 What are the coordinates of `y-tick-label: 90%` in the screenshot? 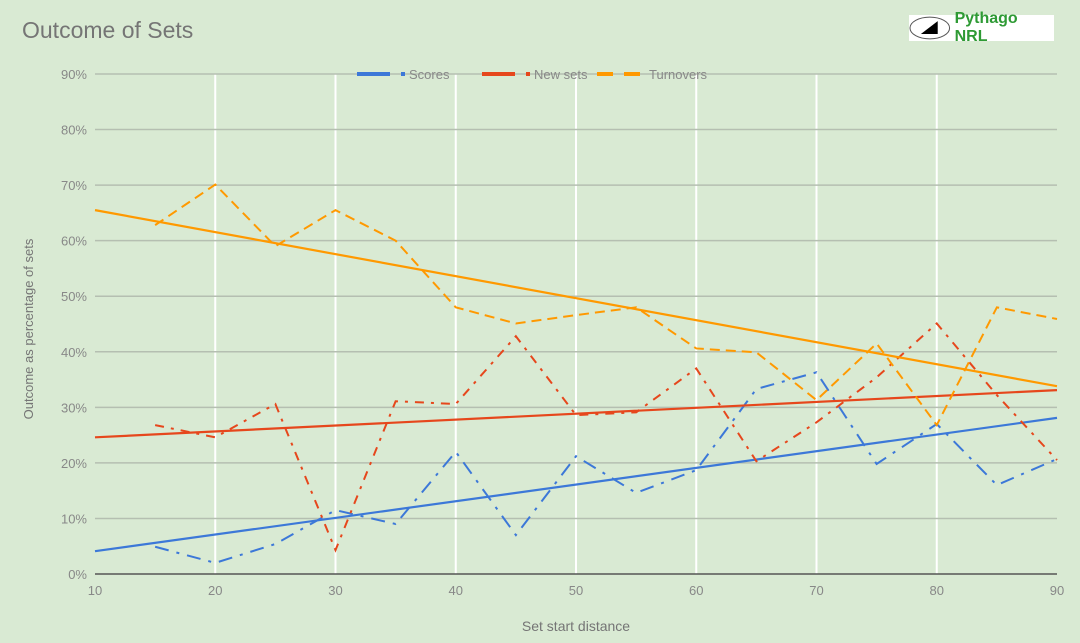 It's located at (74, 74).